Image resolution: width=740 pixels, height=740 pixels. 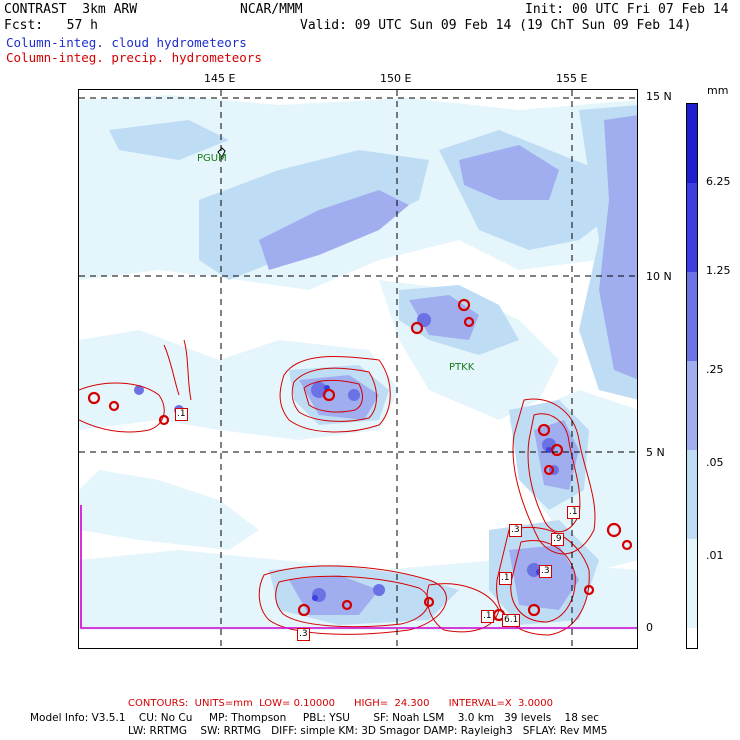 What do you see at coordinates (71, 9) in the screenshot?
I see `plot-title: CONTRAST 3km ARW` at bounding box center [71, 9].